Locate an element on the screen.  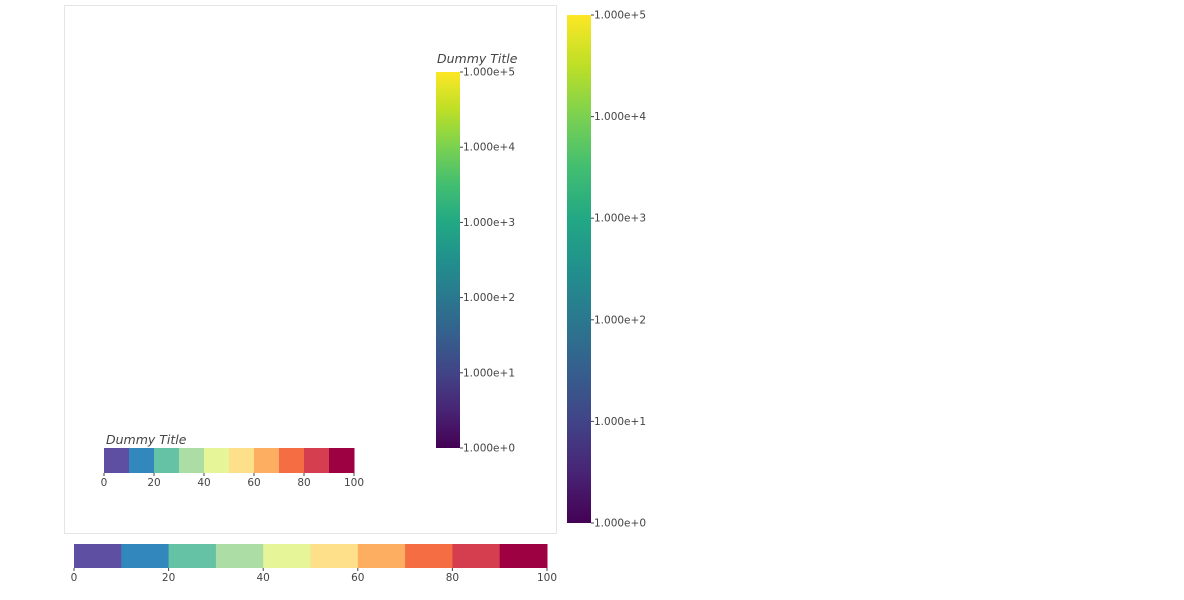
colorbar-4: 0 20 40 60 80 100 is located at coordinates (314, 564).